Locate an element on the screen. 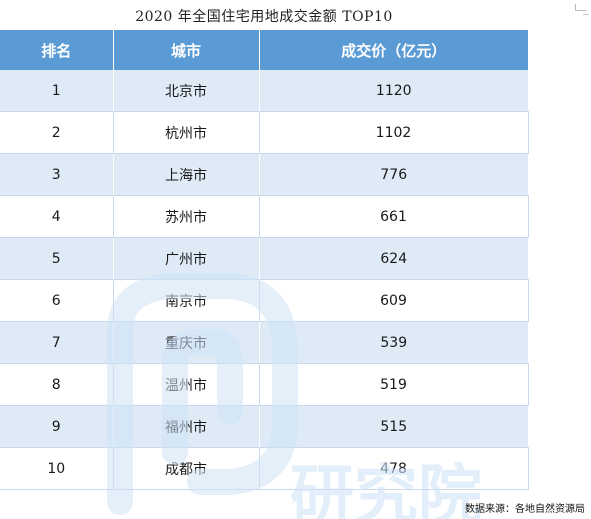 This screenshot has height=519, width=591. table-row: 4 苏州市 661 is located at coordinates (264, 216).